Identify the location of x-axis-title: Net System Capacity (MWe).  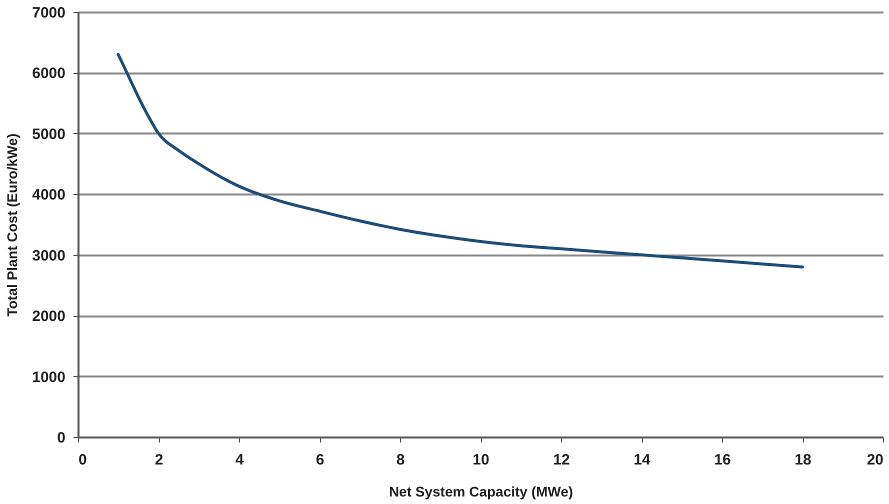
(481, 492).